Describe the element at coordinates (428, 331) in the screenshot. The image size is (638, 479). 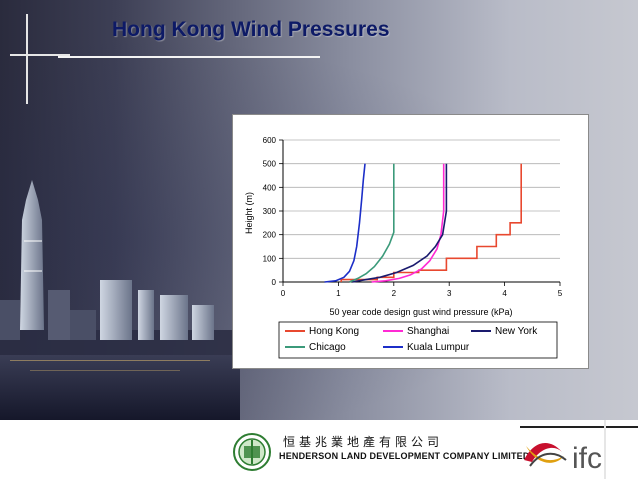
I see `legend-label-shanghai: Shanghai` at that location.